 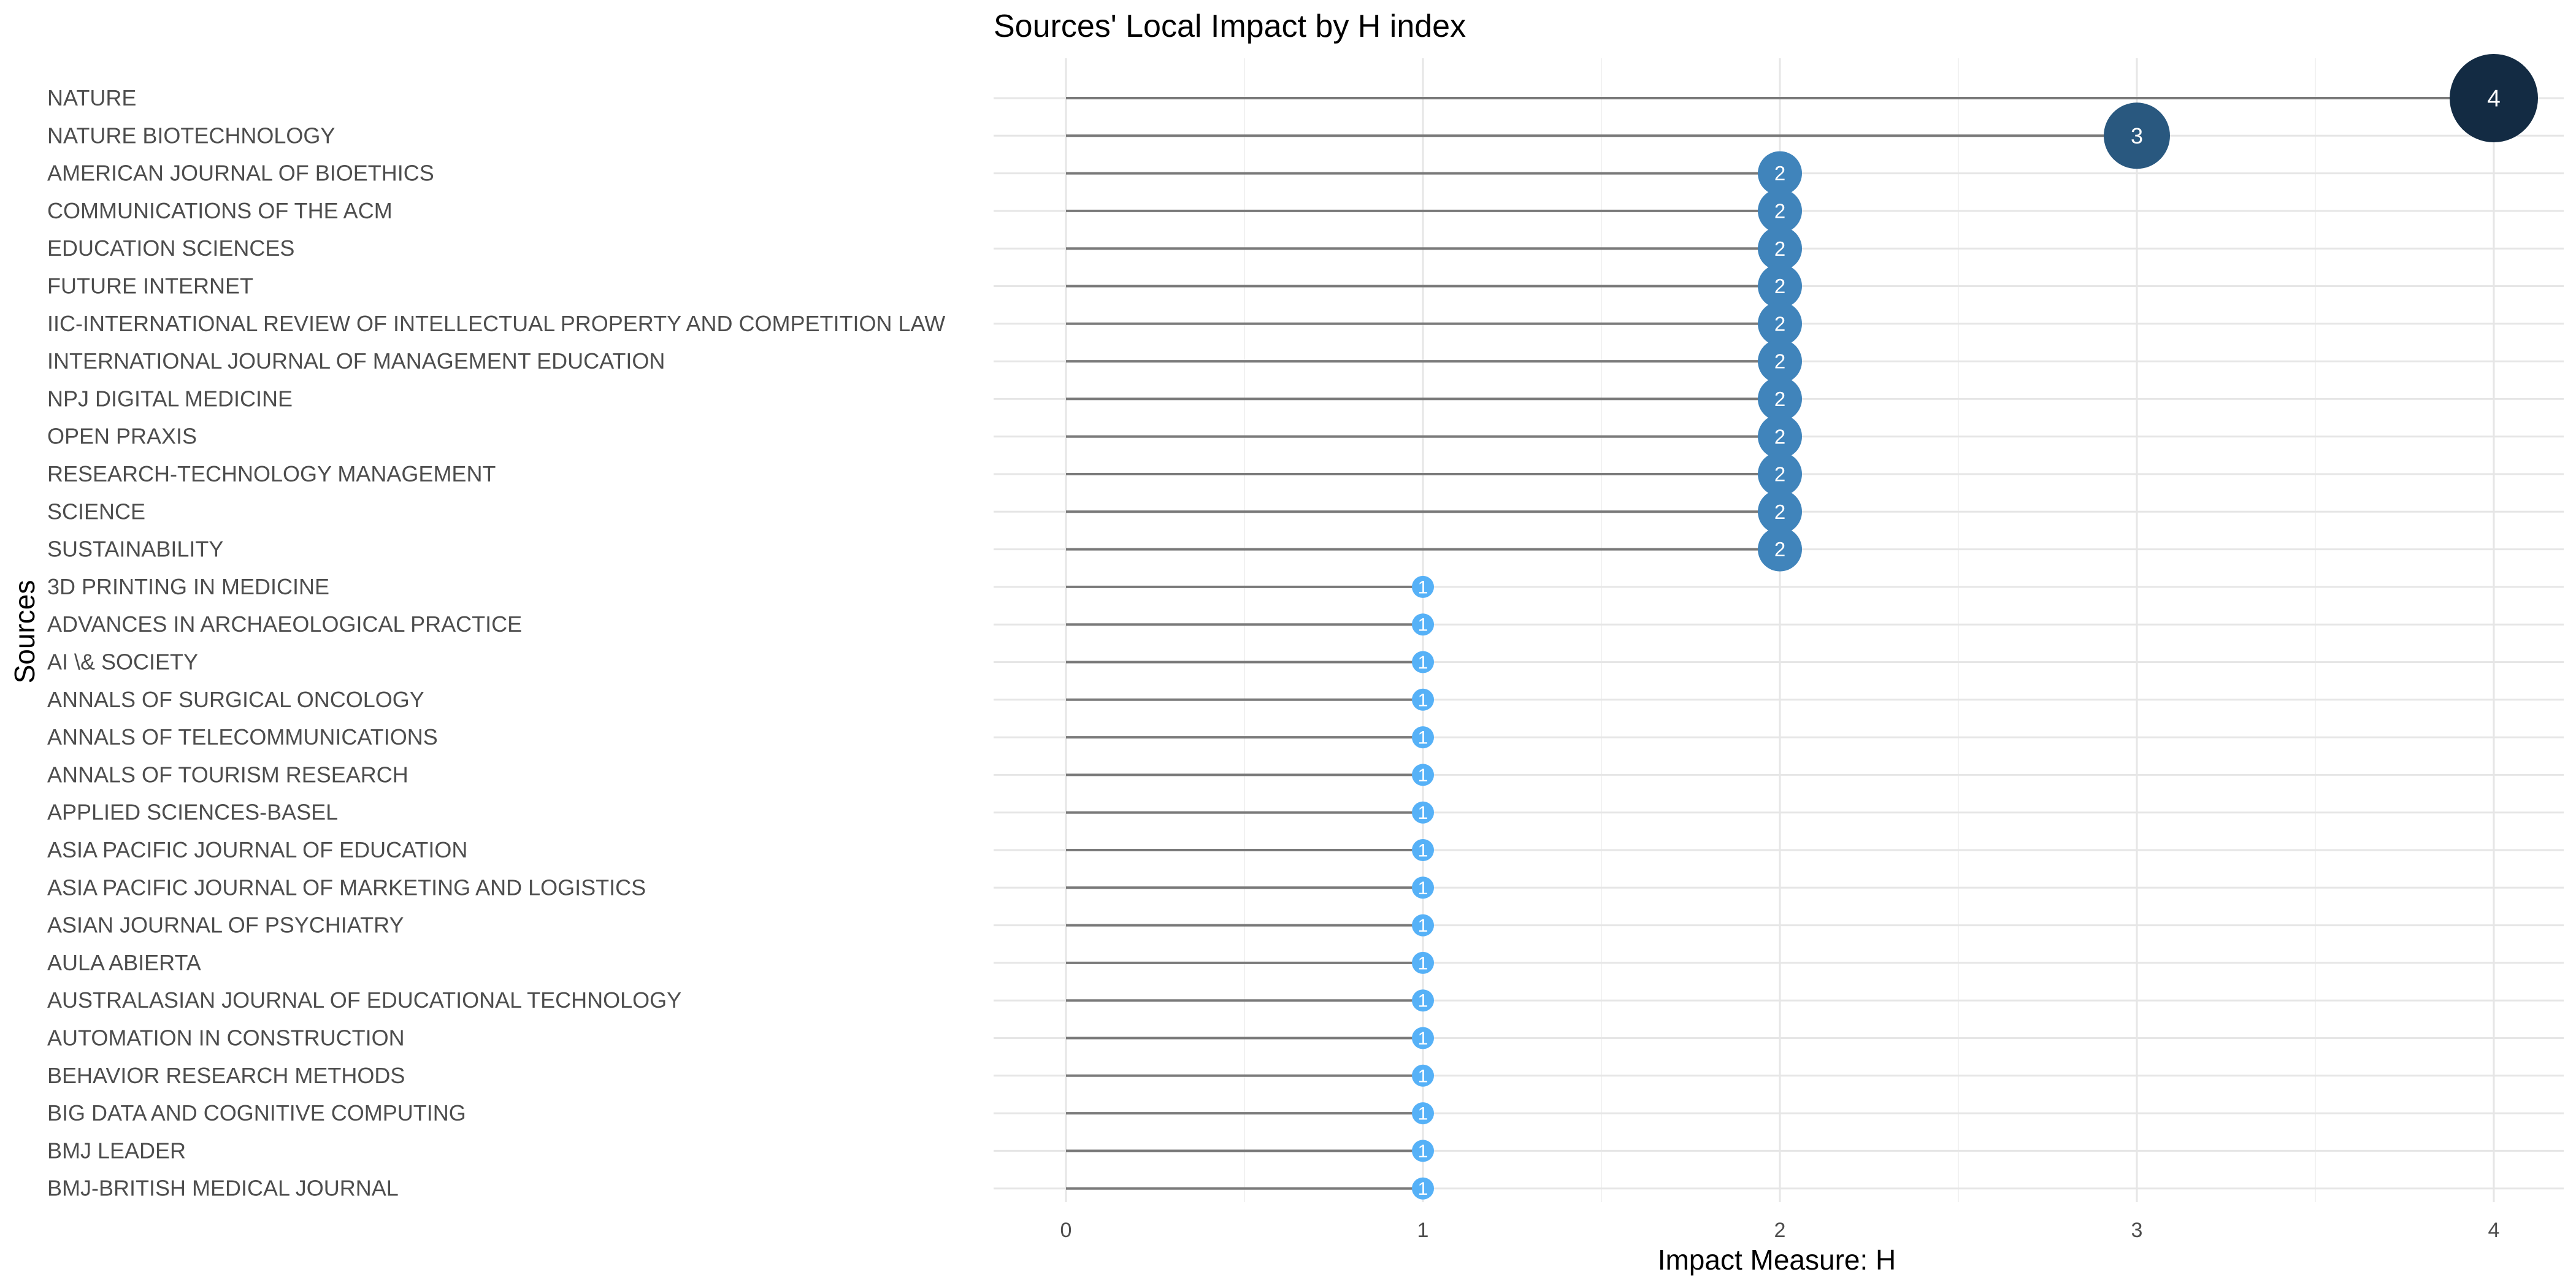 I want to click on y-tick-label: AUTOMATION IN CONSTRUCTION, so click(x=226, y=1038).